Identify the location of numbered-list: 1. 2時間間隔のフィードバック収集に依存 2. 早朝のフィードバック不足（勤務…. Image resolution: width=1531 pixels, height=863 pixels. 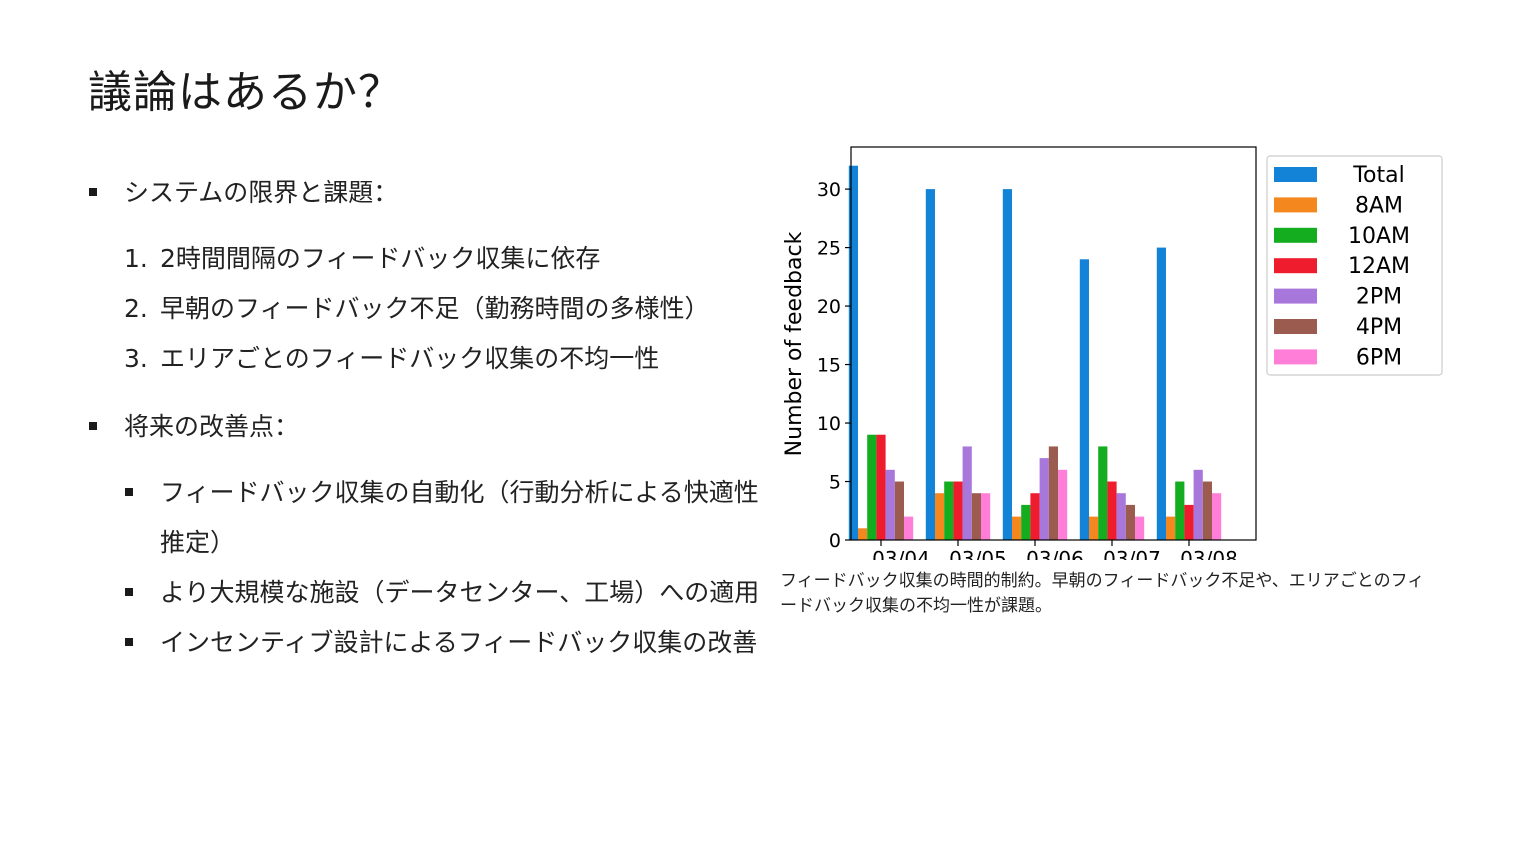
(428, 309).